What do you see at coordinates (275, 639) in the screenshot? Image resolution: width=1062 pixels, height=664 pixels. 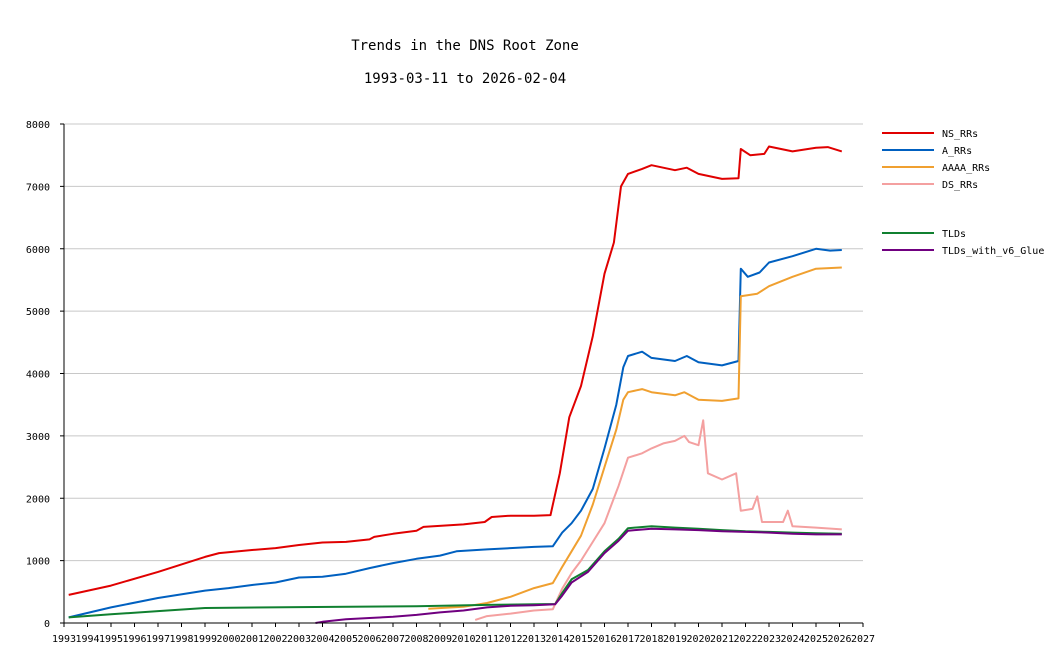 I see `x-tick-label: 2002` at bounding box center [275, 639].